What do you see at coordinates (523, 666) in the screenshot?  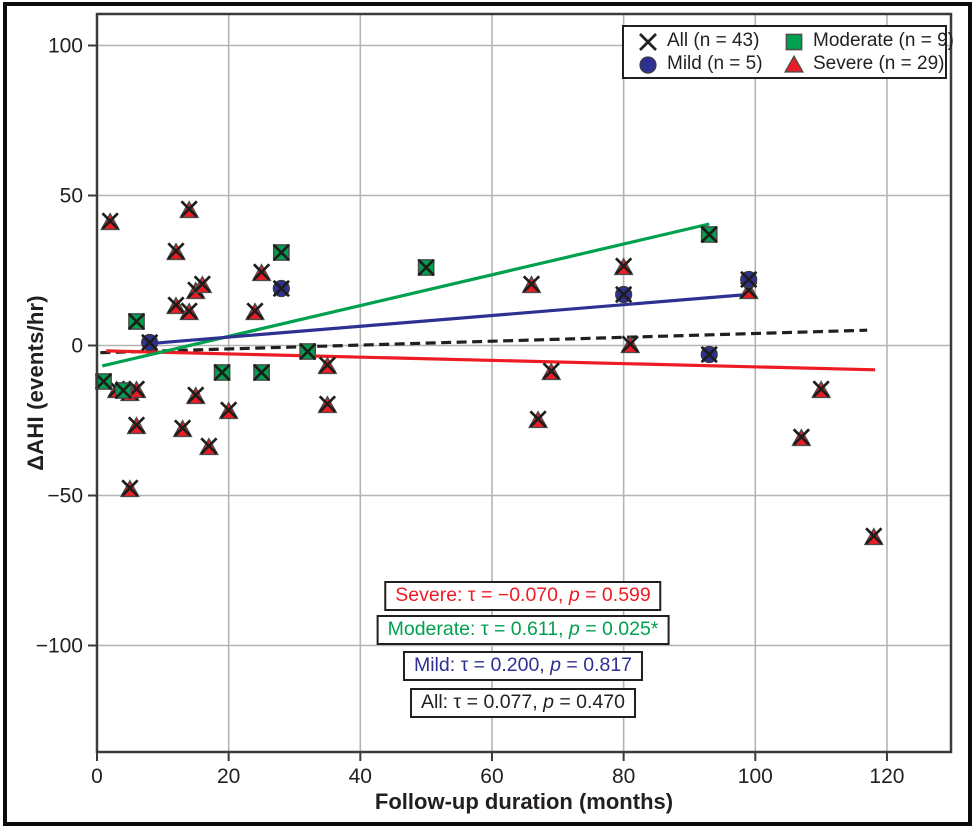 I see `stats-box-mild: Mild: τ = 0.200, p = 0.817` at bounding box center [523, 666].